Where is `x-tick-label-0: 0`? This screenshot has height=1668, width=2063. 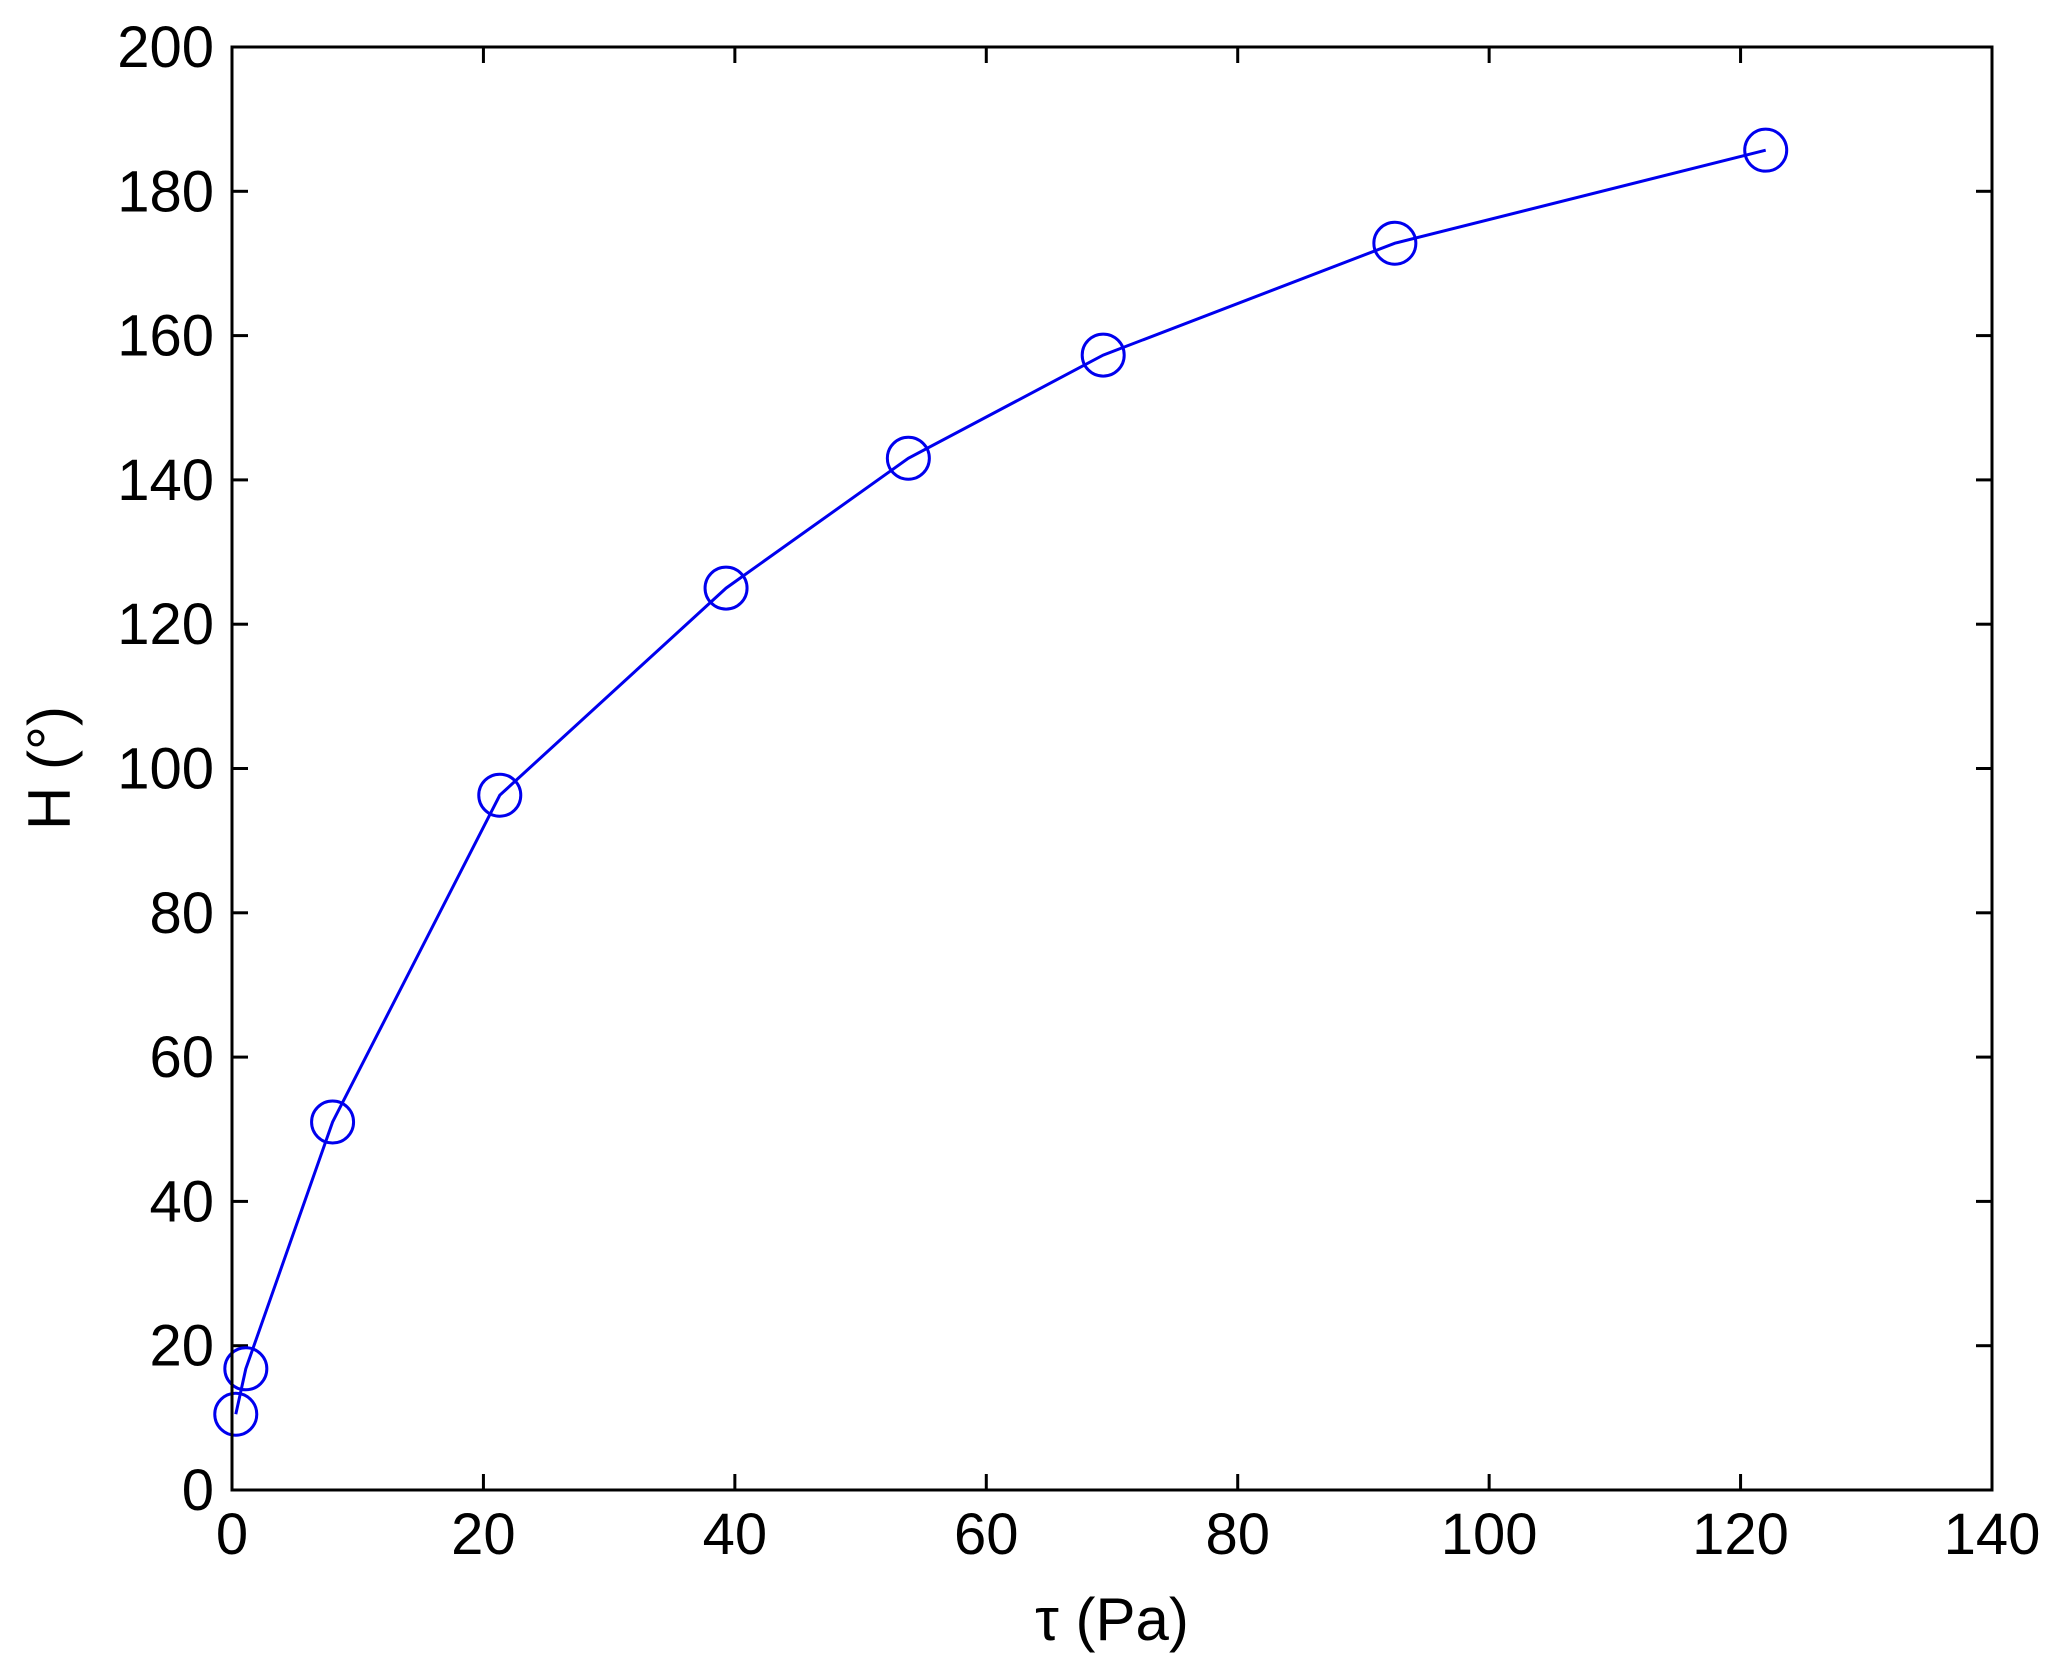
x-tick-label-0: 0 is located at coordinates (232, 1534).